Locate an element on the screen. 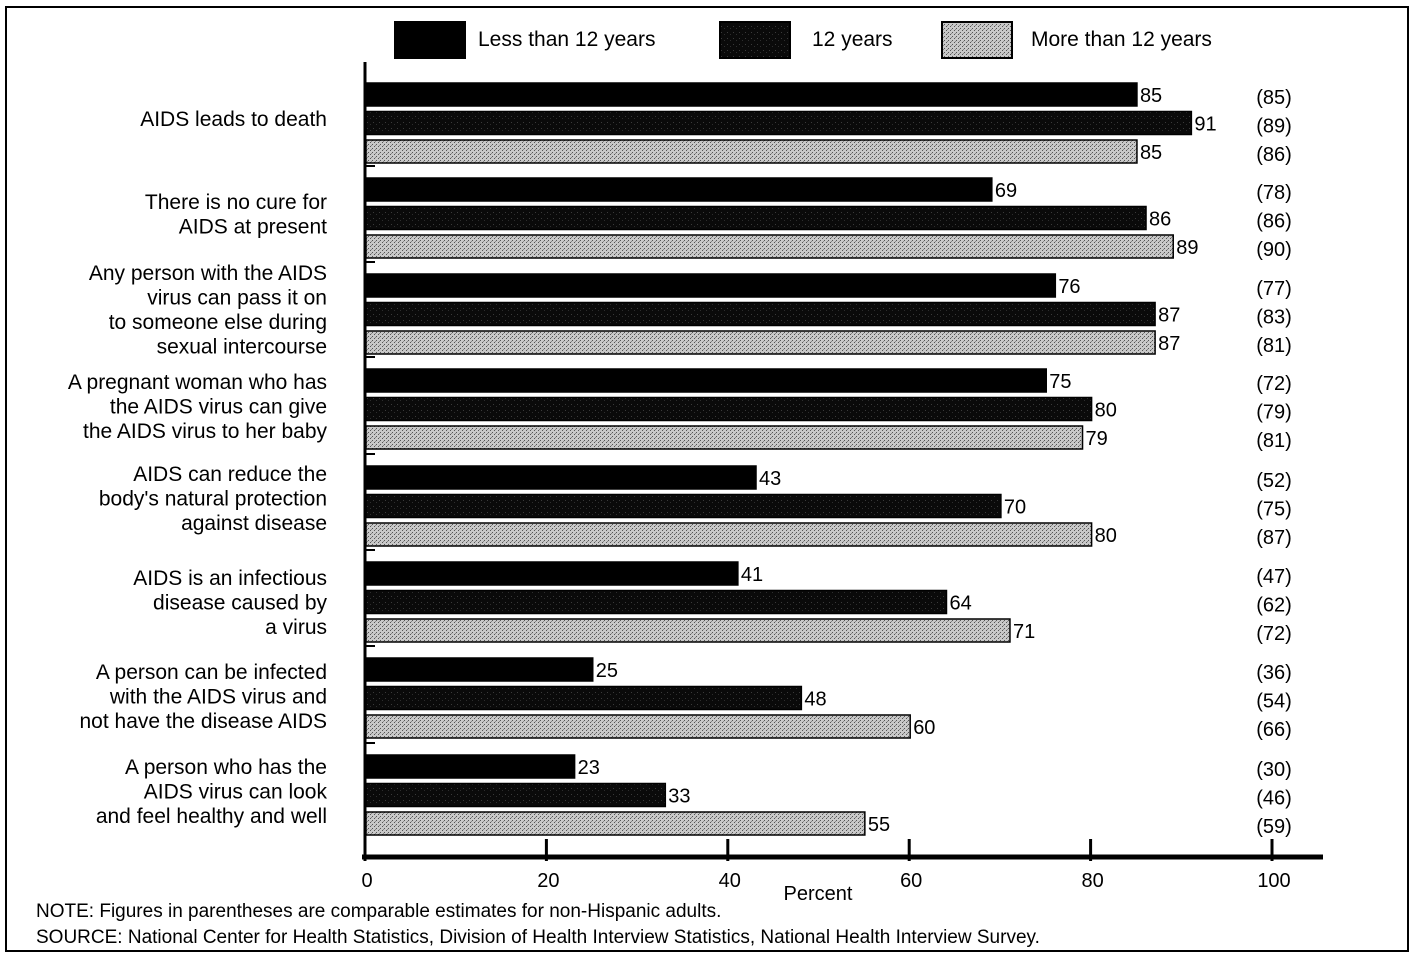  category-label-line: with the AIDS virus and is located at coordinates (218, 697).